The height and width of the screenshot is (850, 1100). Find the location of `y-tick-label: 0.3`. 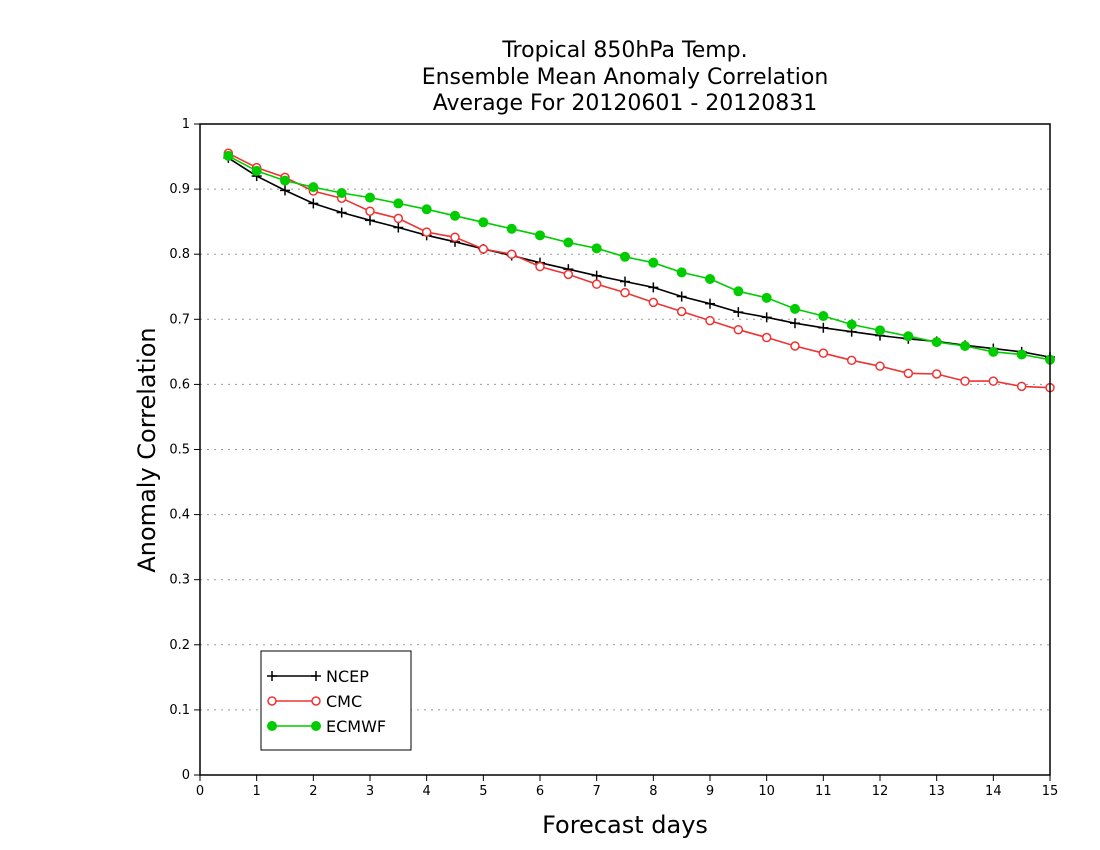

y-tick-label: 0.3 is located at coordinates (179, 580).